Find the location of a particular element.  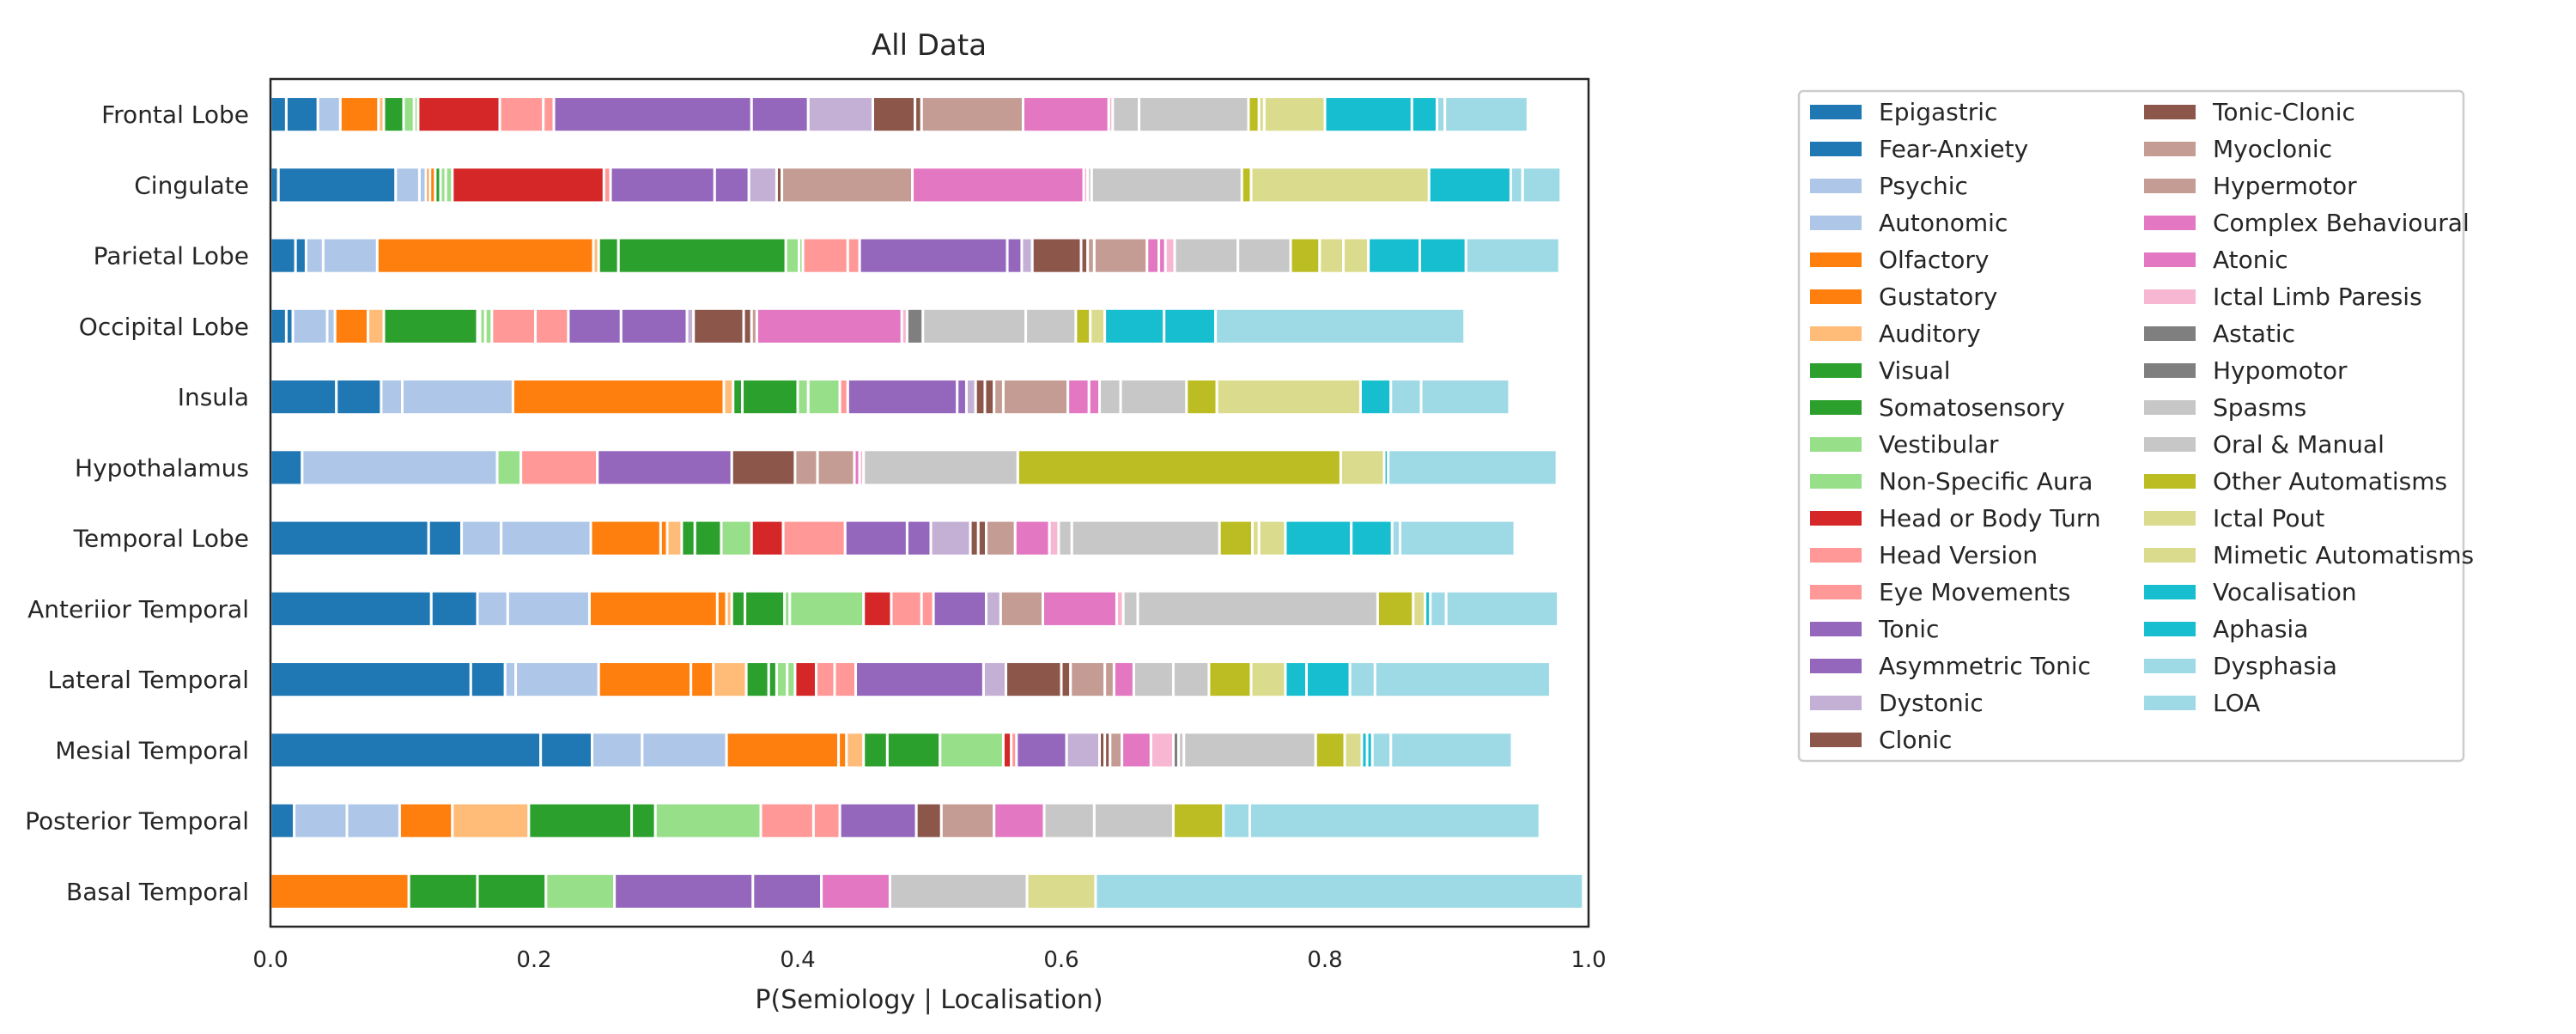

y-tick-label: Insula is located at coordinates (213, 397).